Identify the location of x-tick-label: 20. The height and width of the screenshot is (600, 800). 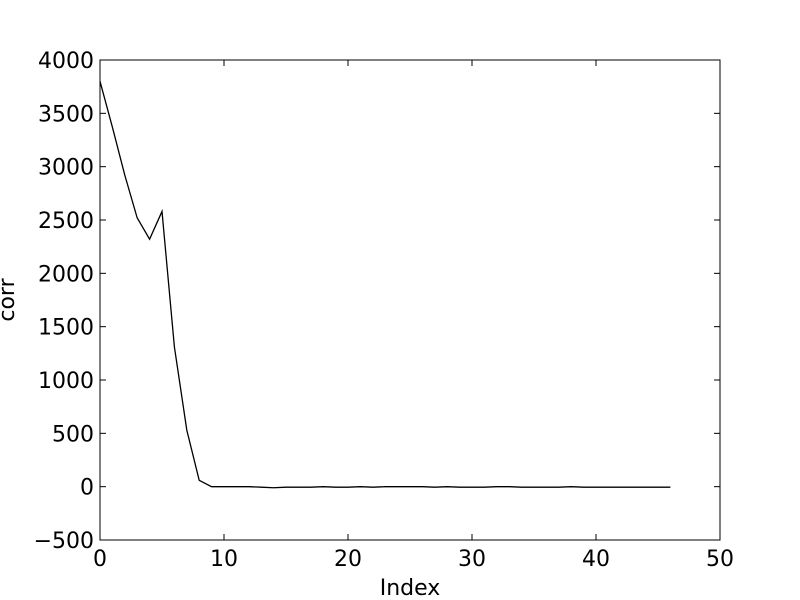
(348, 559).